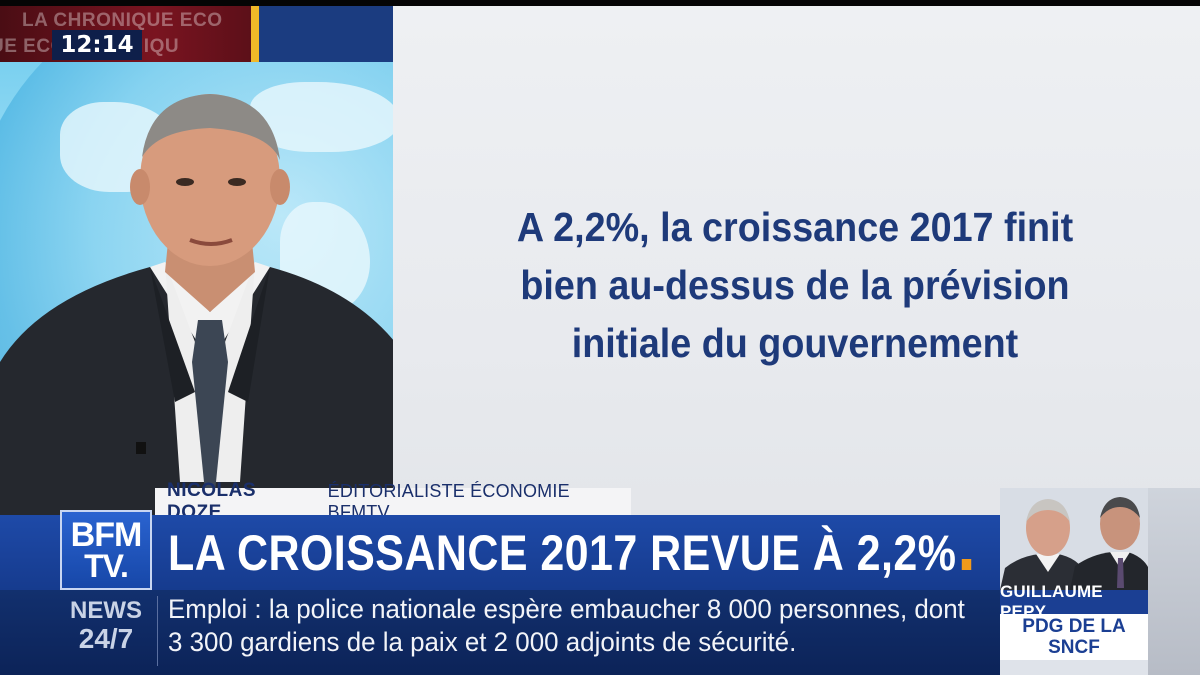 Image resolution: width=1200 pixels, height=675 pixels. Describe the element at coordinates (97, 45) in the screenshot. I see `clock: 12:14` at that location.